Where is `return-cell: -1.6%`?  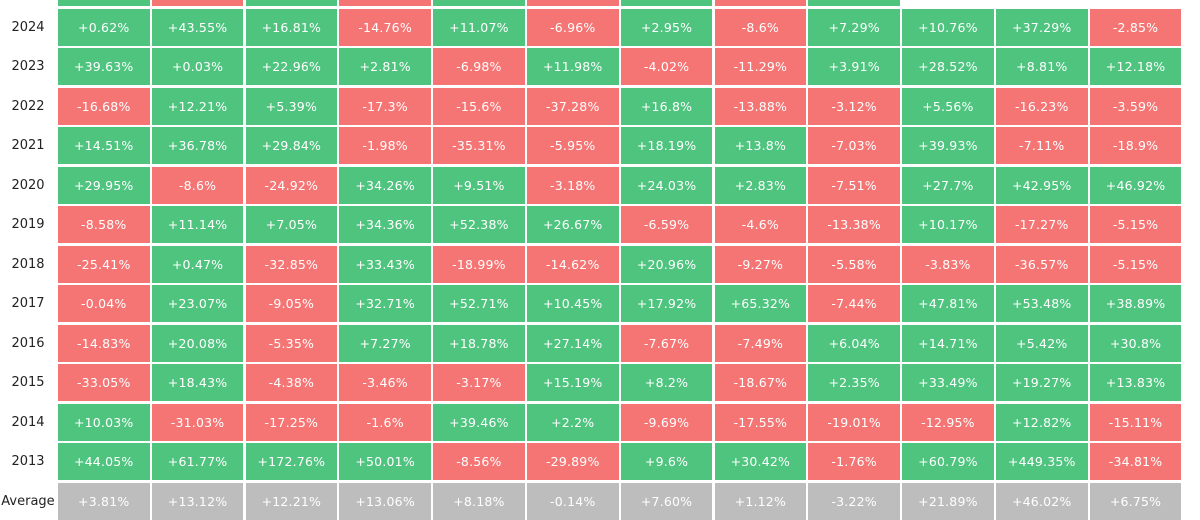
return-cell: -1.6% is located at coordinates (385, 422).